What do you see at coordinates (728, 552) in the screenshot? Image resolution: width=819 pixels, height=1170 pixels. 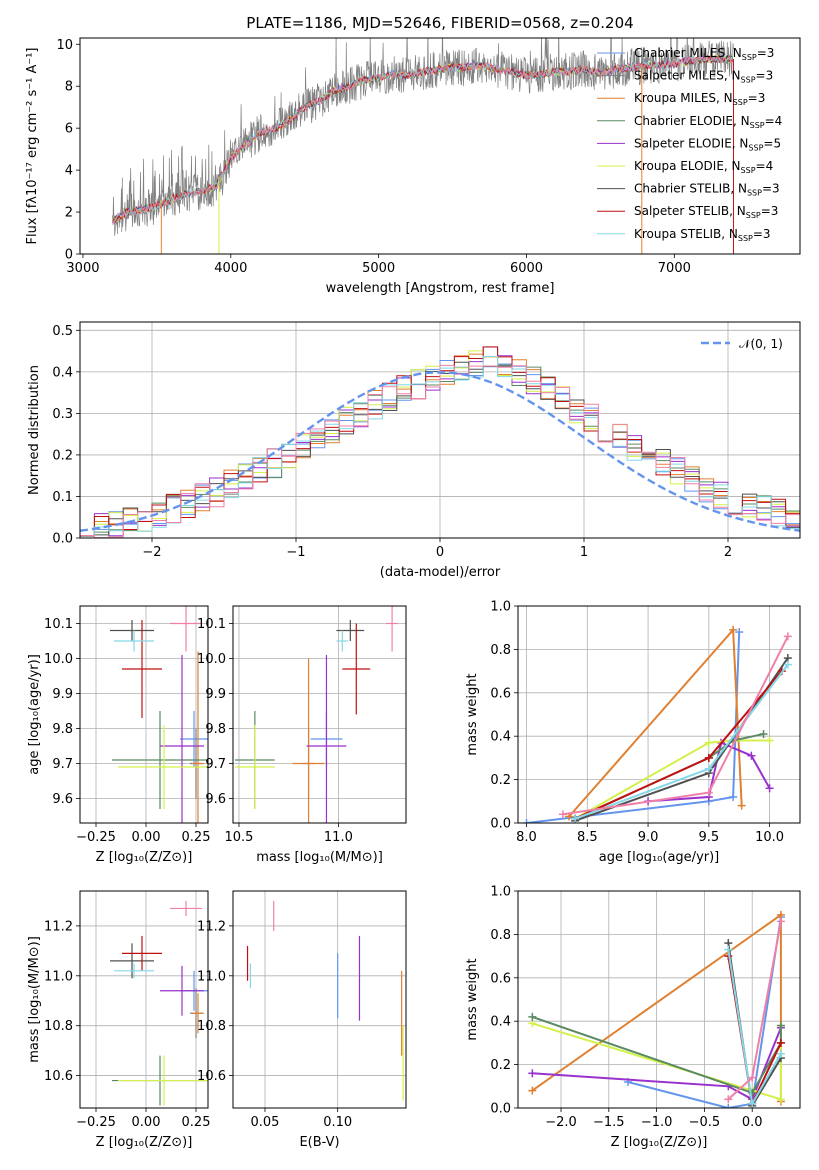 I see `x-tick-label: 2` at bounding box center [728, 552].